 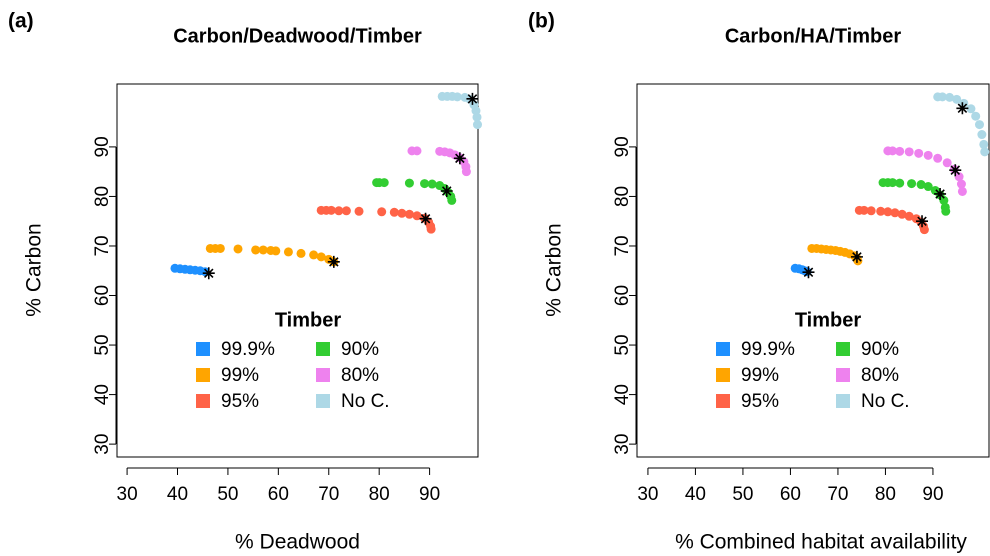 What do you see at coordinates (837, 494) in the screenshot?
I see `x-tick-label: 70` at bounding box center [837, 494].